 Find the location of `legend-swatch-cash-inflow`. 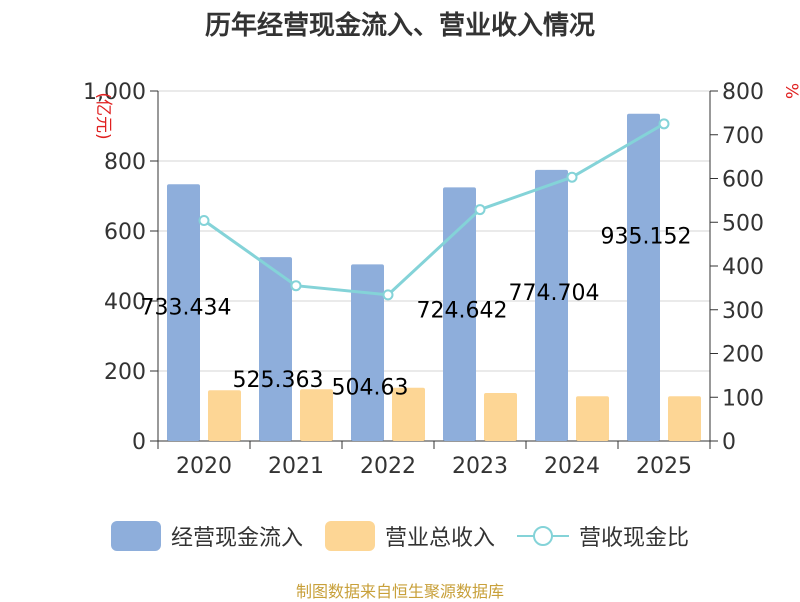

legend-swatch-cash-inflow is located at coordinates (135, 536).